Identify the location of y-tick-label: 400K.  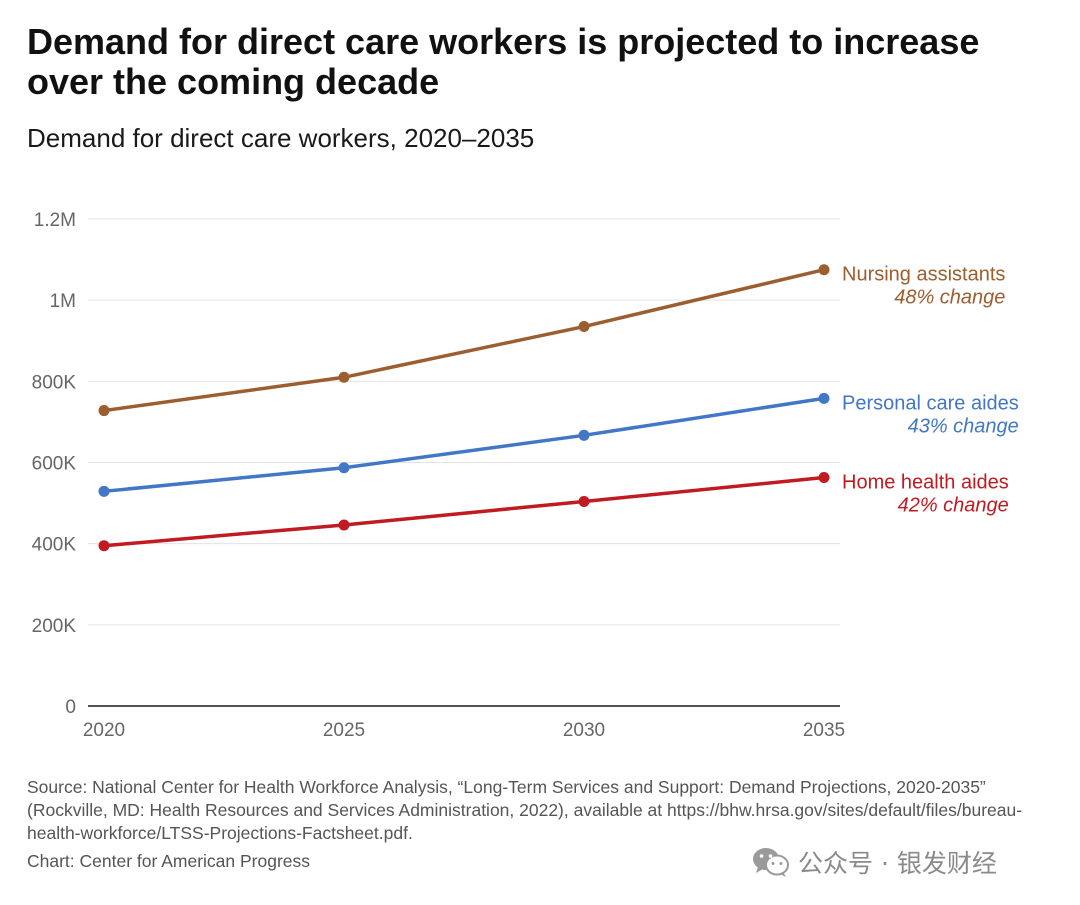
(54, 545).